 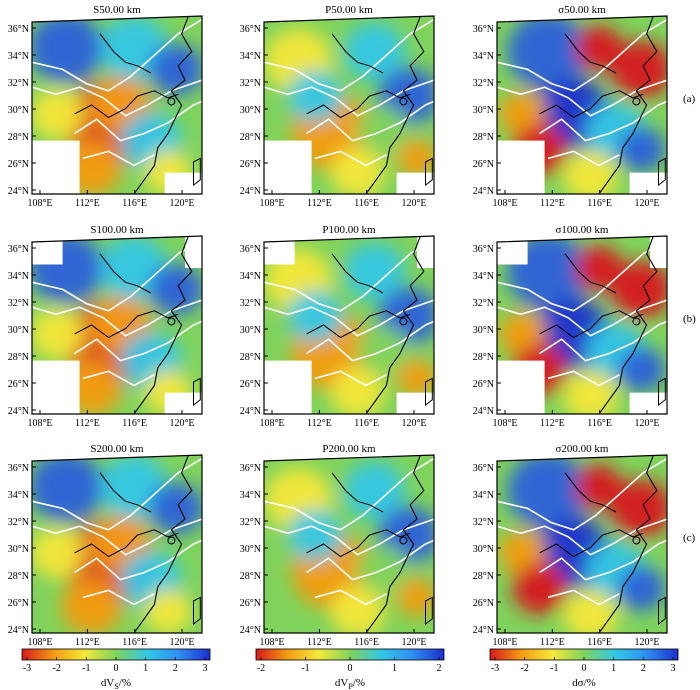 What do you see at coordinates (689, 319) in the screenshot?
I see `row-label: (b)` at bounding box center [689, 319].